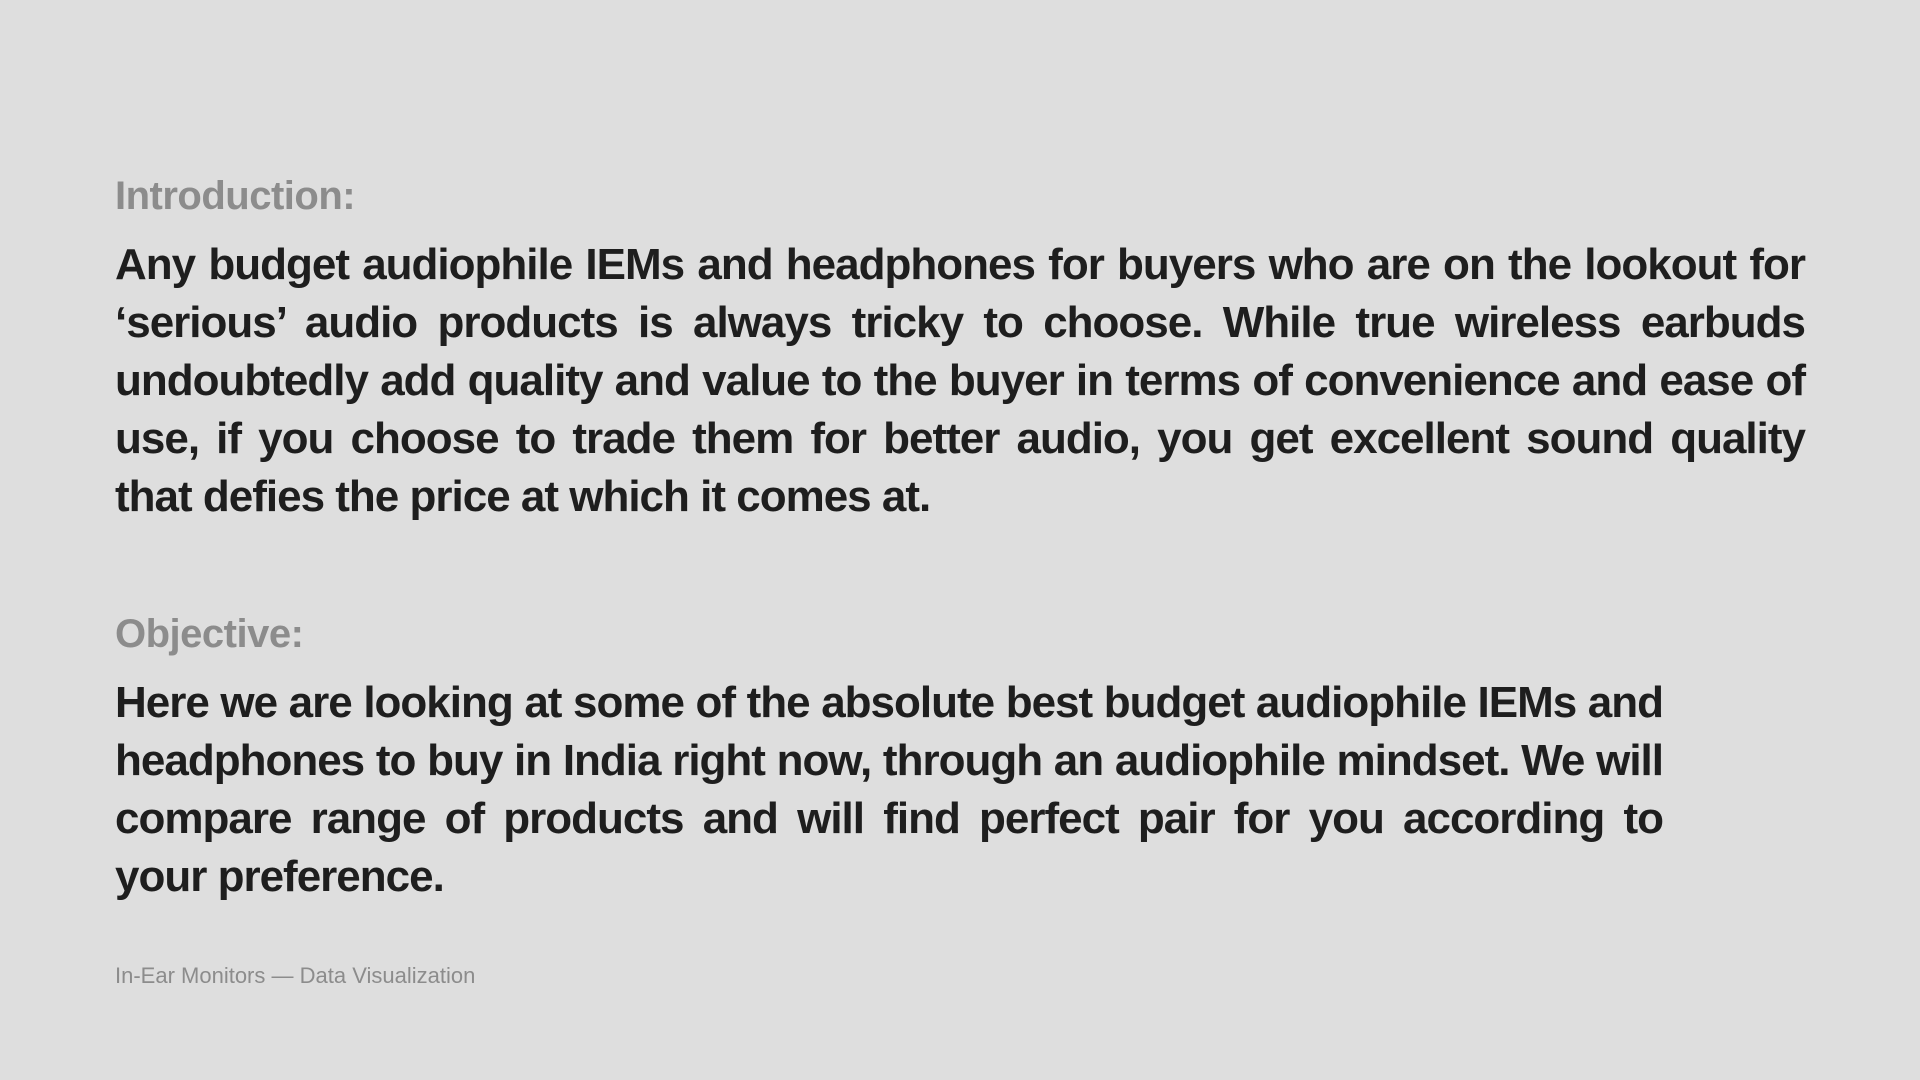 This screenshot has width=1920, height=1080. Describe the element at coordinates (209, 634) in the screenshot. I see `objective-heading: Objective:` at that location.